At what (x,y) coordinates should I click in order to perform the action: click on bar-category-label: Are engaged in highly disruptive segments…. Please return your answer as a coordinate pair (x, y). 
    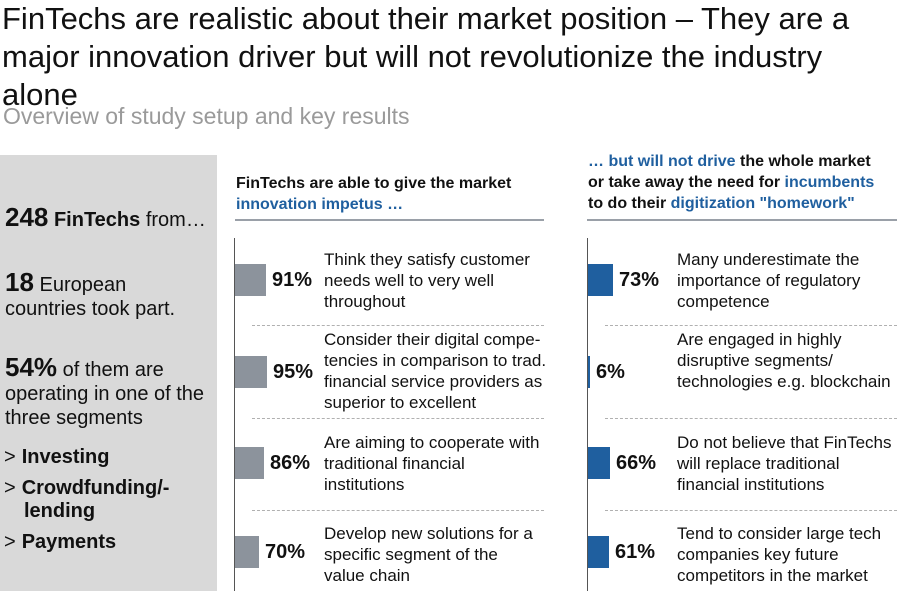
    Looking at the image, I should click on (784, 360).